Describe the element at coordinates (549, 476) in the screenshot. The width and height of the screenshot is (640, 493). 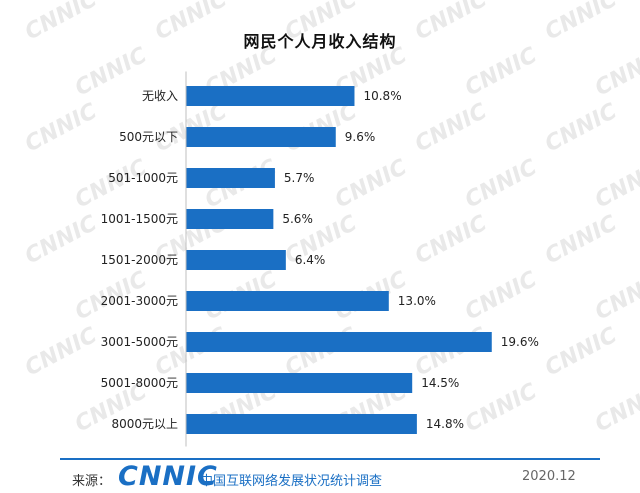
I see `date-label: 2020.12` at that location.